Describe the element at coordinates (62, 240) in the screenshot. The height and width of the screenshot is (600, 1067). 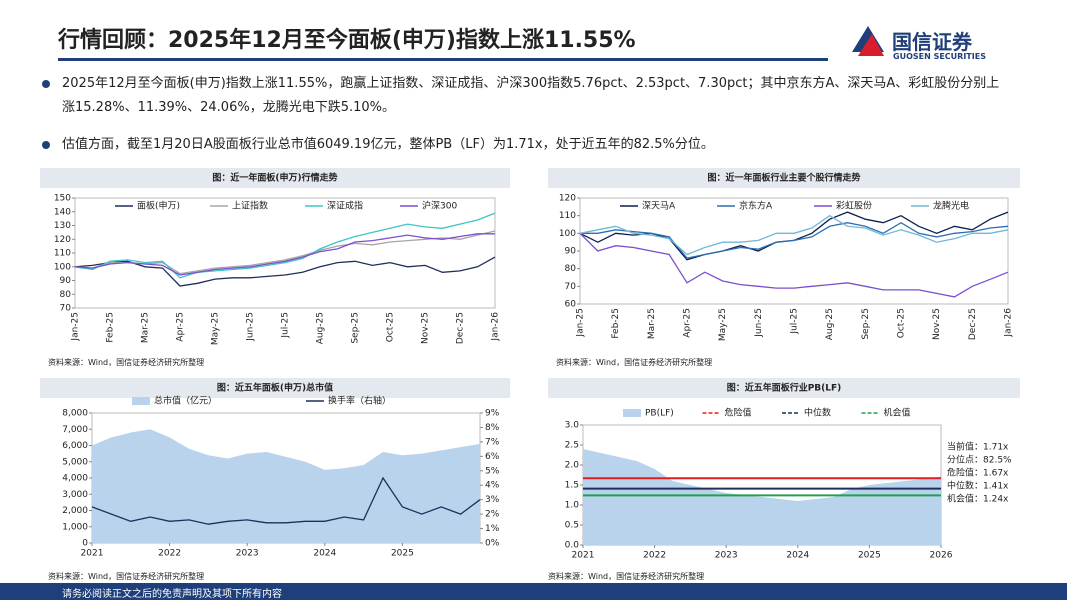
I see `y-tick-label: 120` at that location.